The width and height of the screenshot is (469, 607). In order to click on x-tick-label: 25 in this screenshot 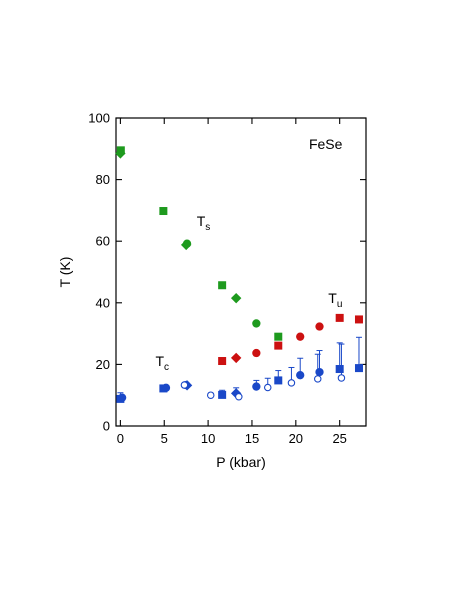, I will do `click(339, 438)`.